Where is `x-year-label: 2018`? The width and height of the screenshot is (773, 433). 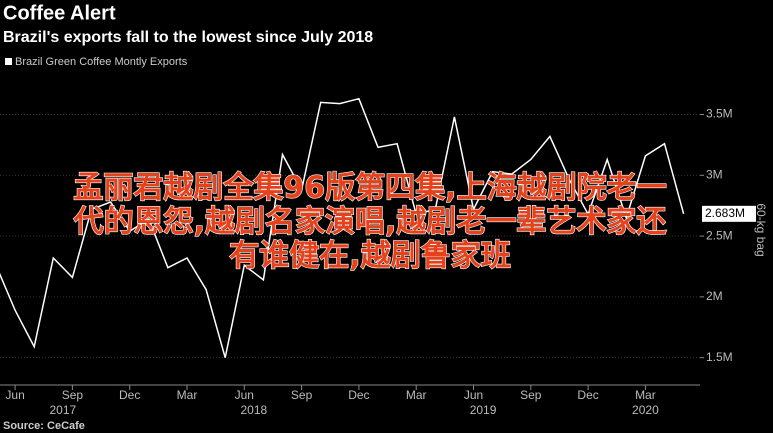 x-year-label: 2018 is located at coordinates (253, 410).